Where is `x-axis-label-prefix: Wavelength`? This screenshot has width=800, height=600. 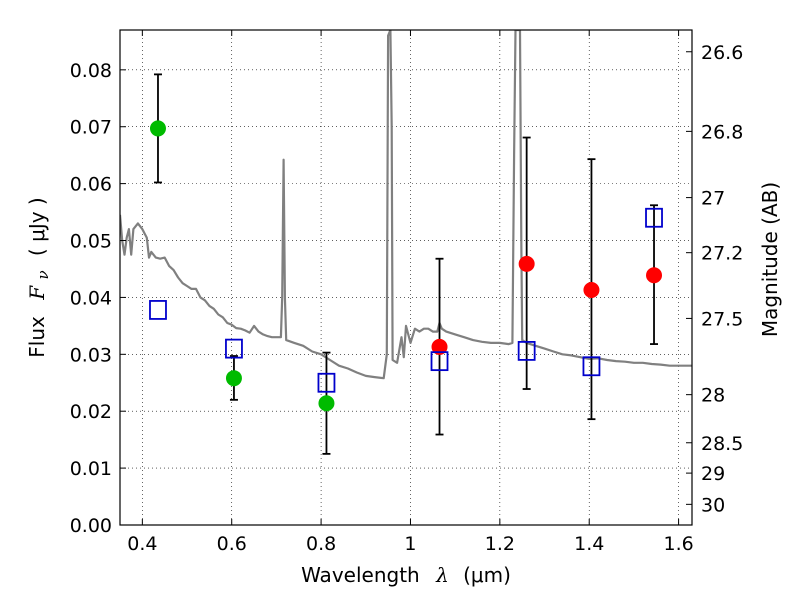
x-axis-label-prefix: Wavelength is located at coordinates (360, 575).